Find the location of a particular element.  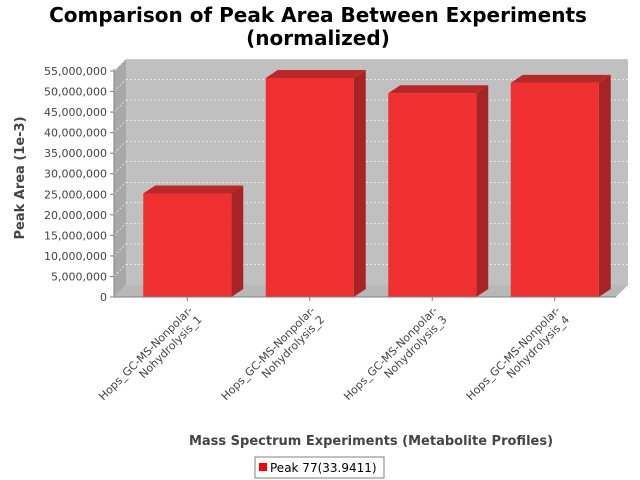

y-tick-label: 15,000,000 is located at coordinates (75, 235).